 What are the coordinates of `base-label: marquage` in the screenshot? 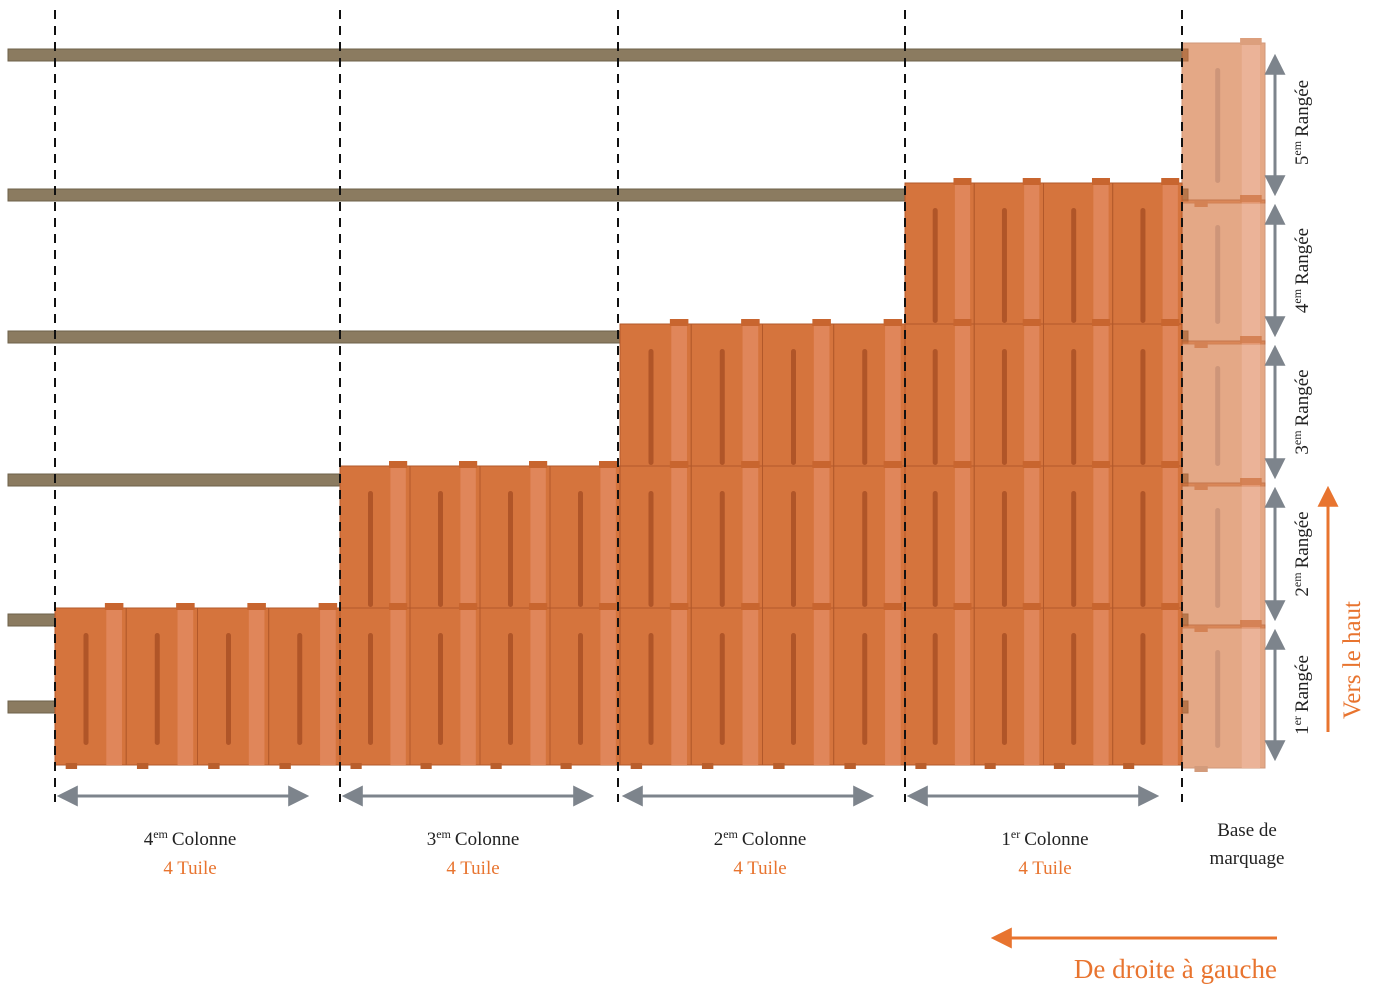 It's located at (1247, 858).